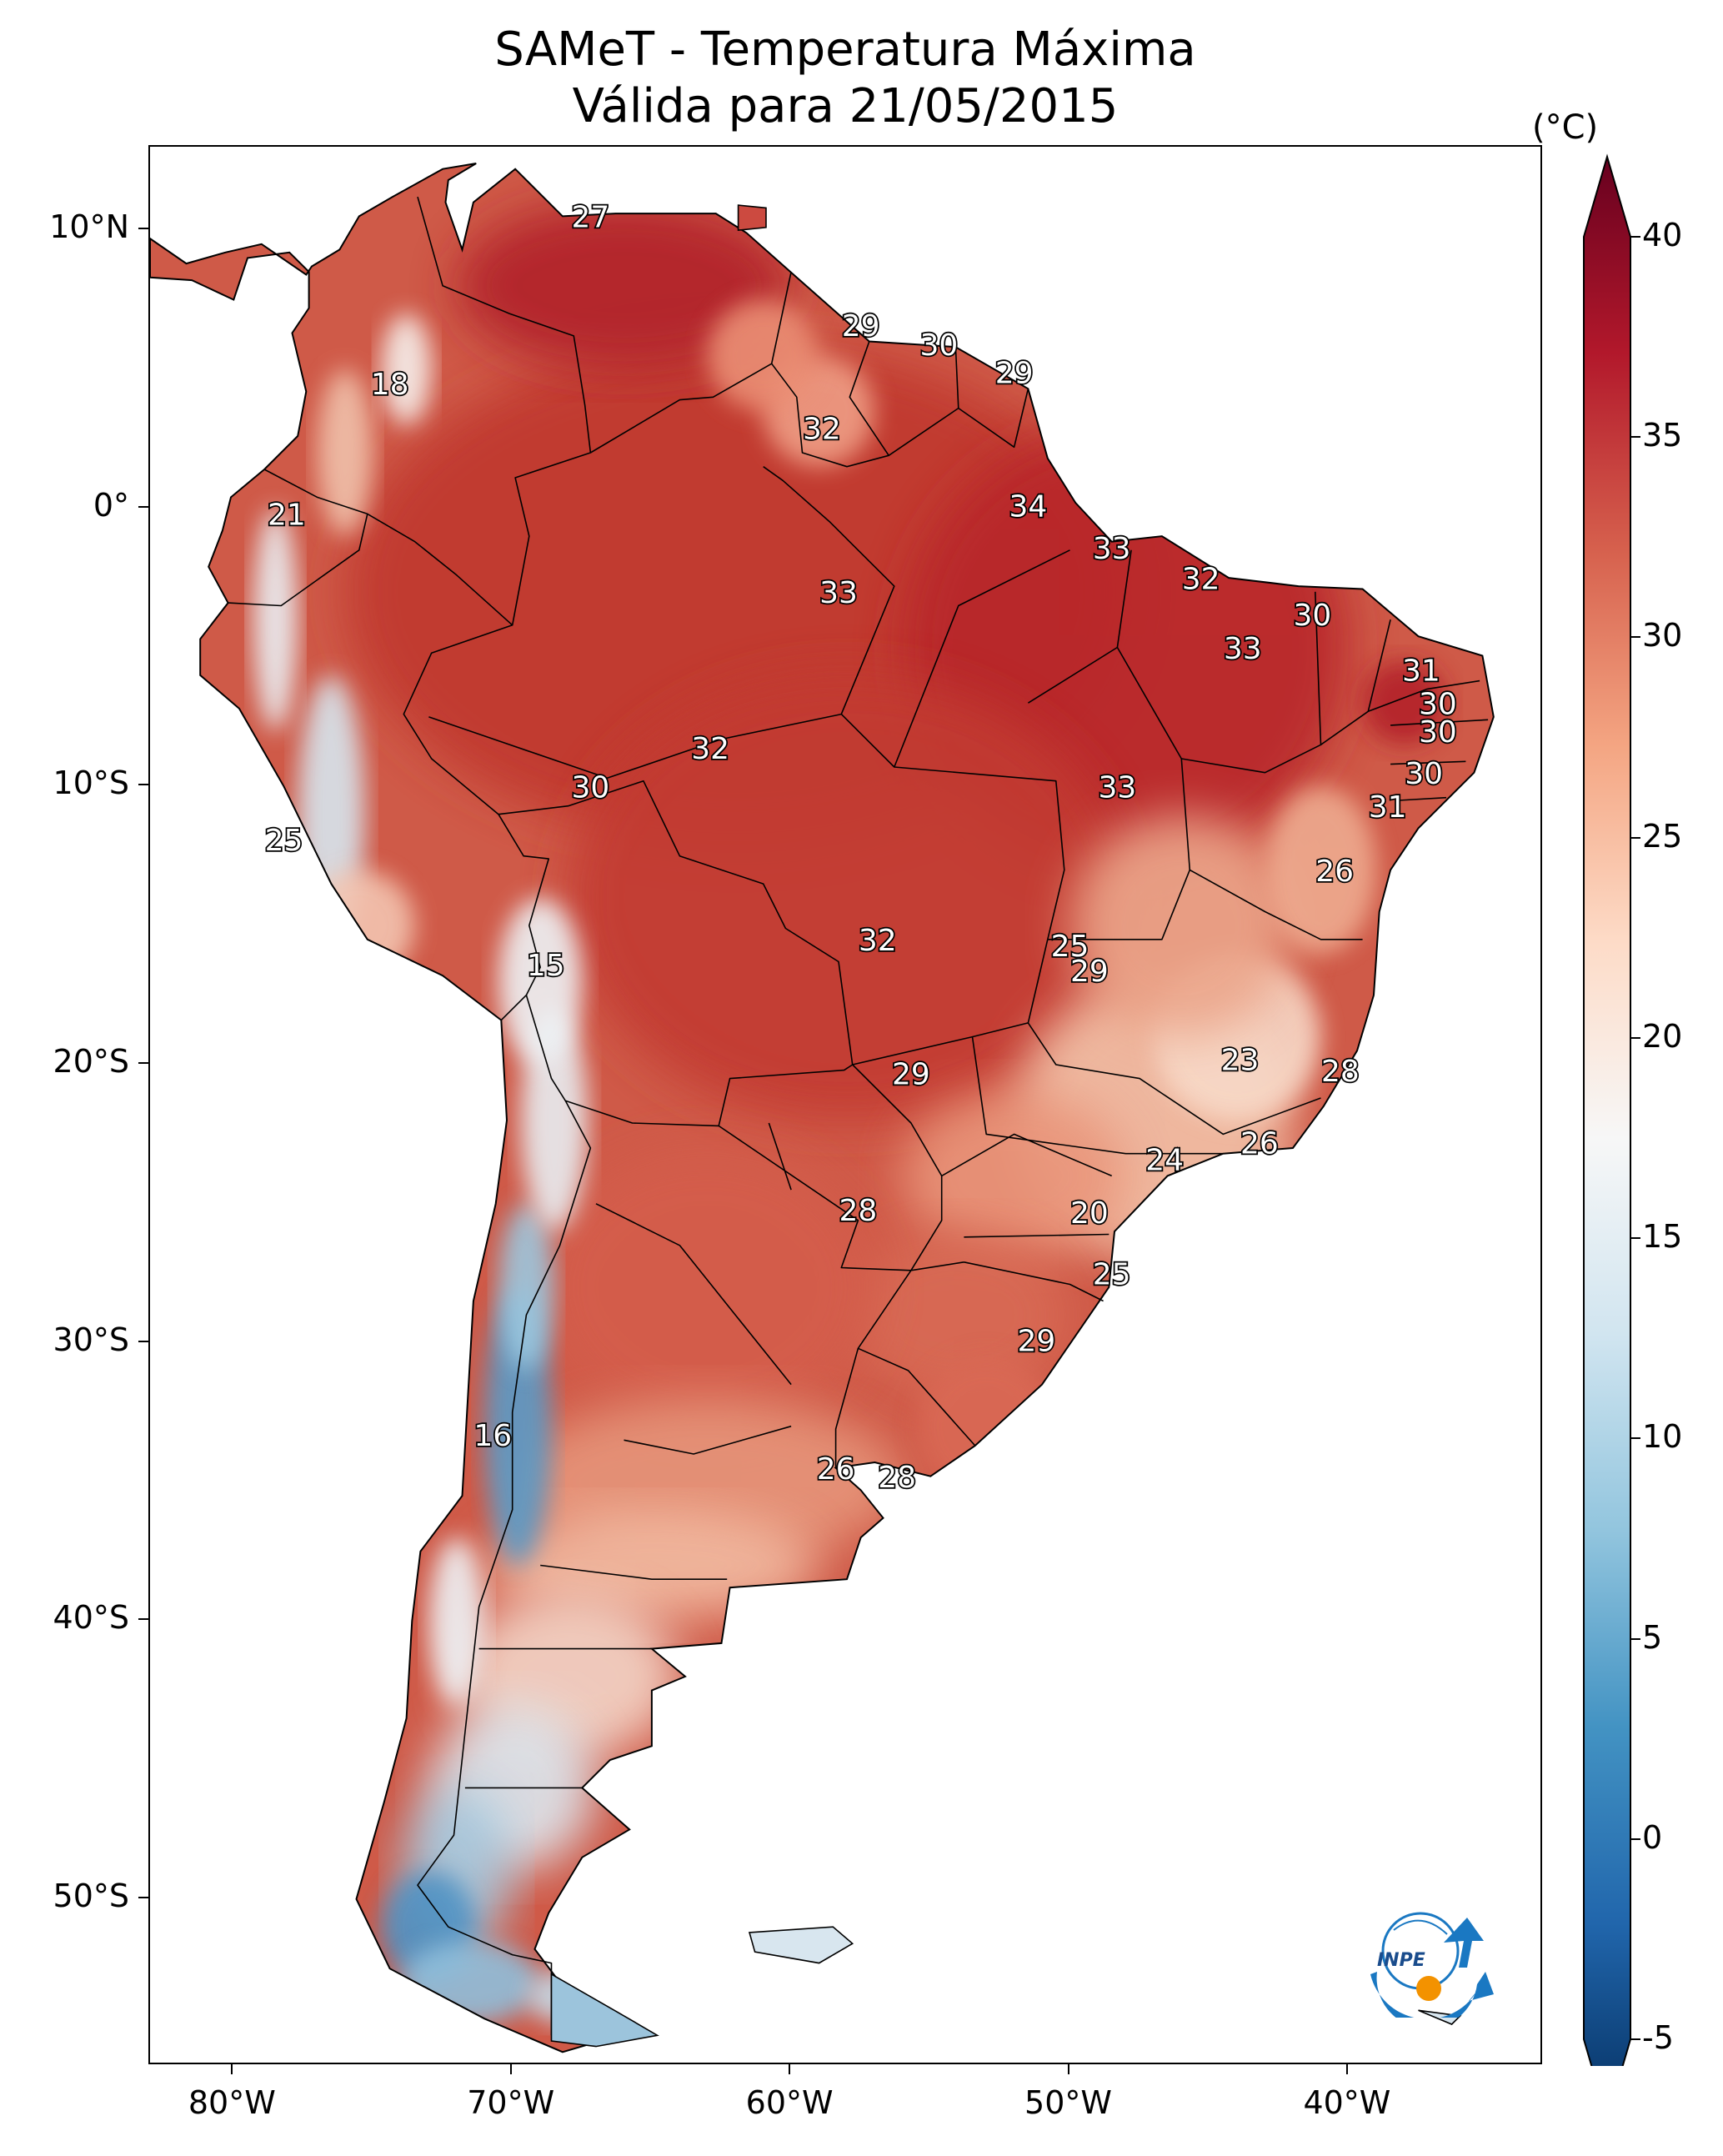  I want to click on colorbar-tick-label: 25, so click(1663, 836).